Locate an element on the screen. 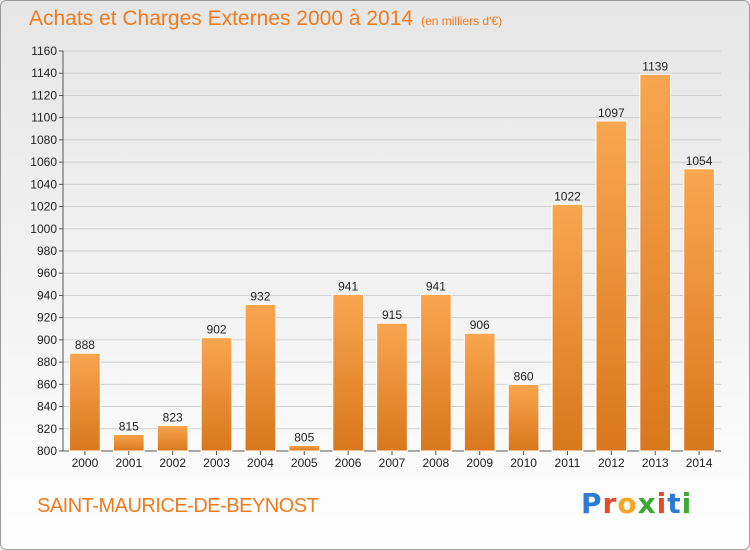  bar-value-label: 1139 is located at coordinates (655, 66).